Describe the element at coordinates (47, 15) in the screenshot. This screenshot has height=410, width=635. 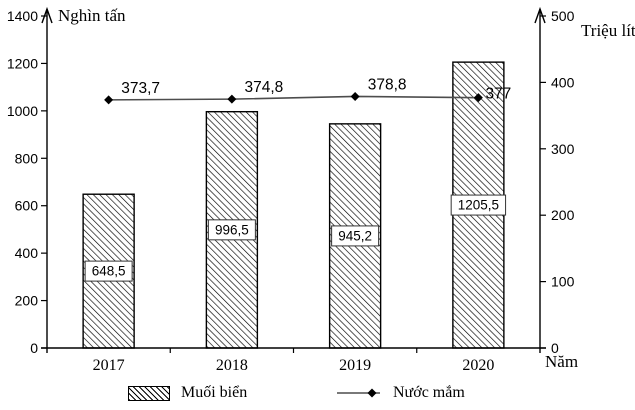
I see `left-axis-arrow-icon` at that location.